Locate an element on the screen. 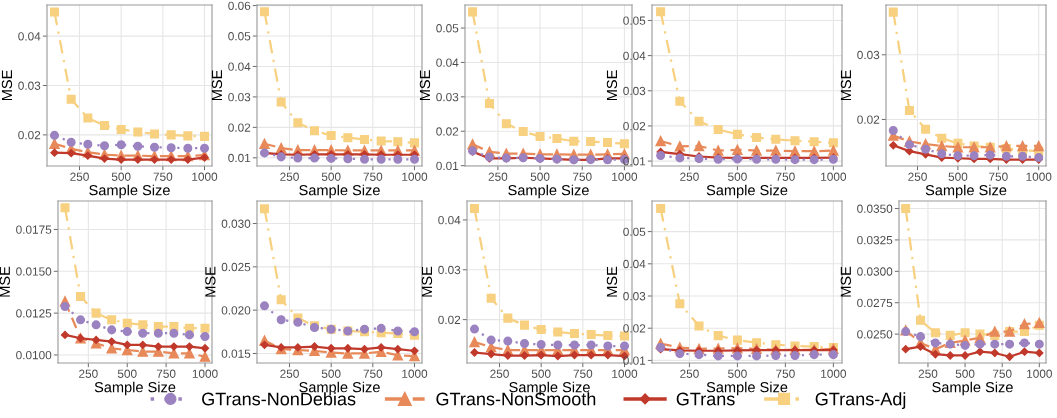 Image resolution: width=1057 pixels, height=418 pixels. y-tick-label: 0.0125 is located at coordinates (34, 313).